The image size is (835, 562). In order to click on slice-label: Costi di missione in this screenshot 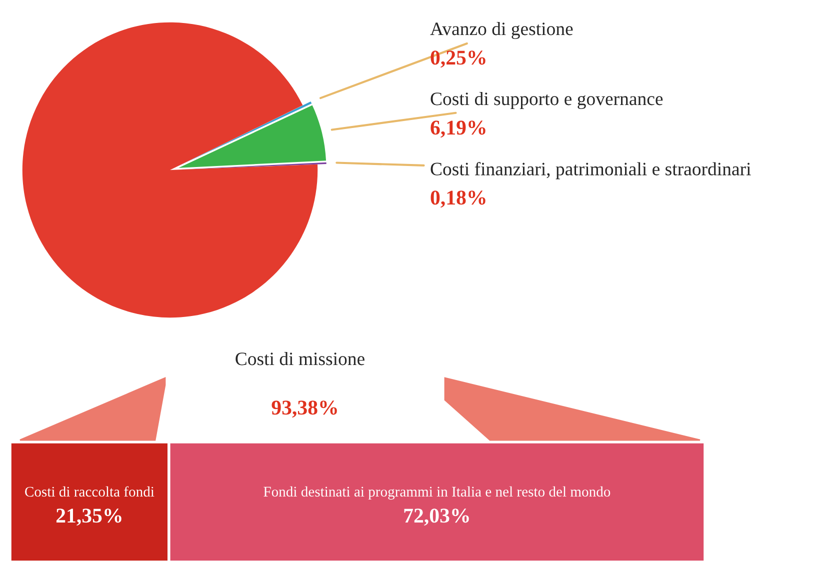, I will do `click(300, 359)`.